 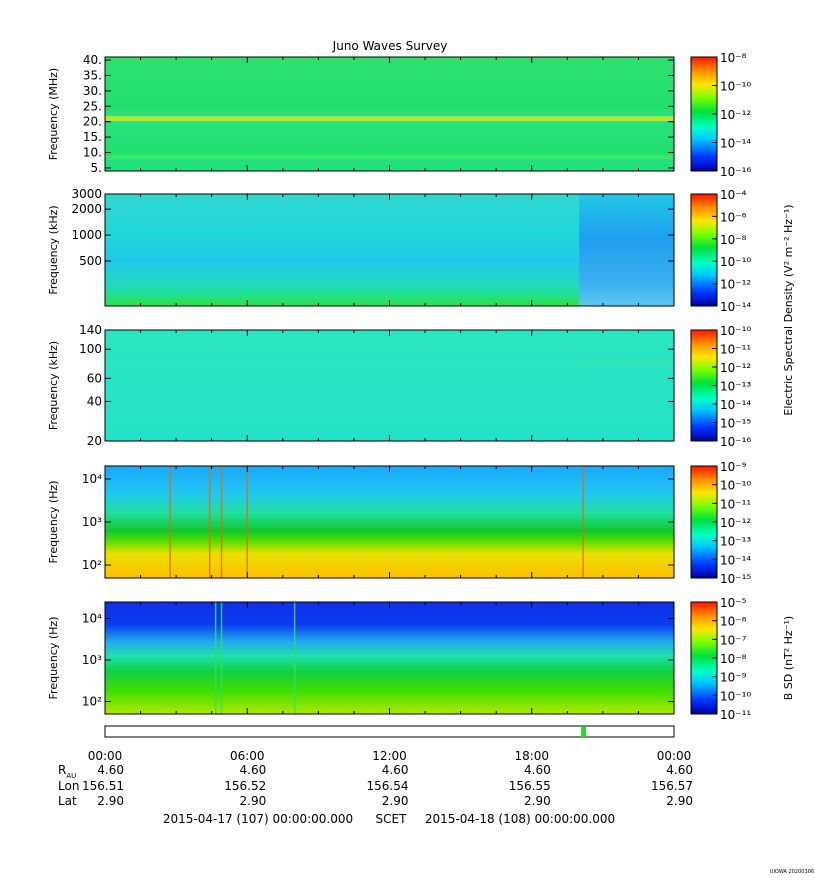 I want to click on footer-start: 2015-04-17 (107) 00:00:00.000, so click(x=258, y=819).